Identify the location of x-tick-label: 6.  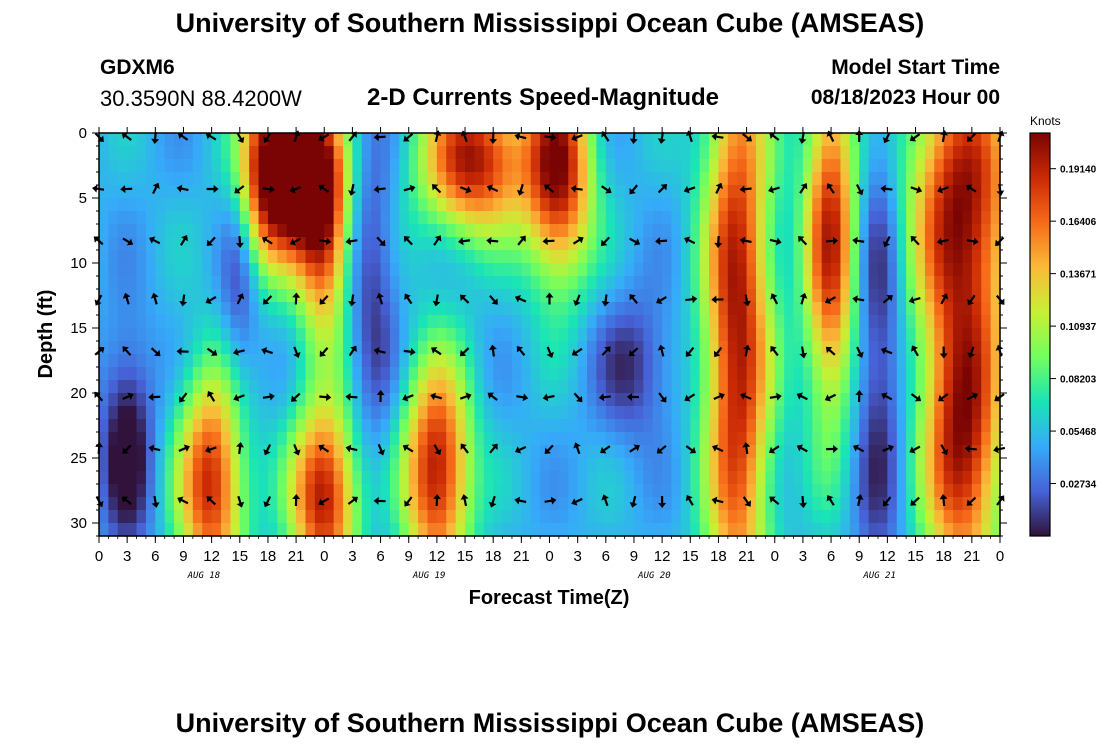
(155, 556).